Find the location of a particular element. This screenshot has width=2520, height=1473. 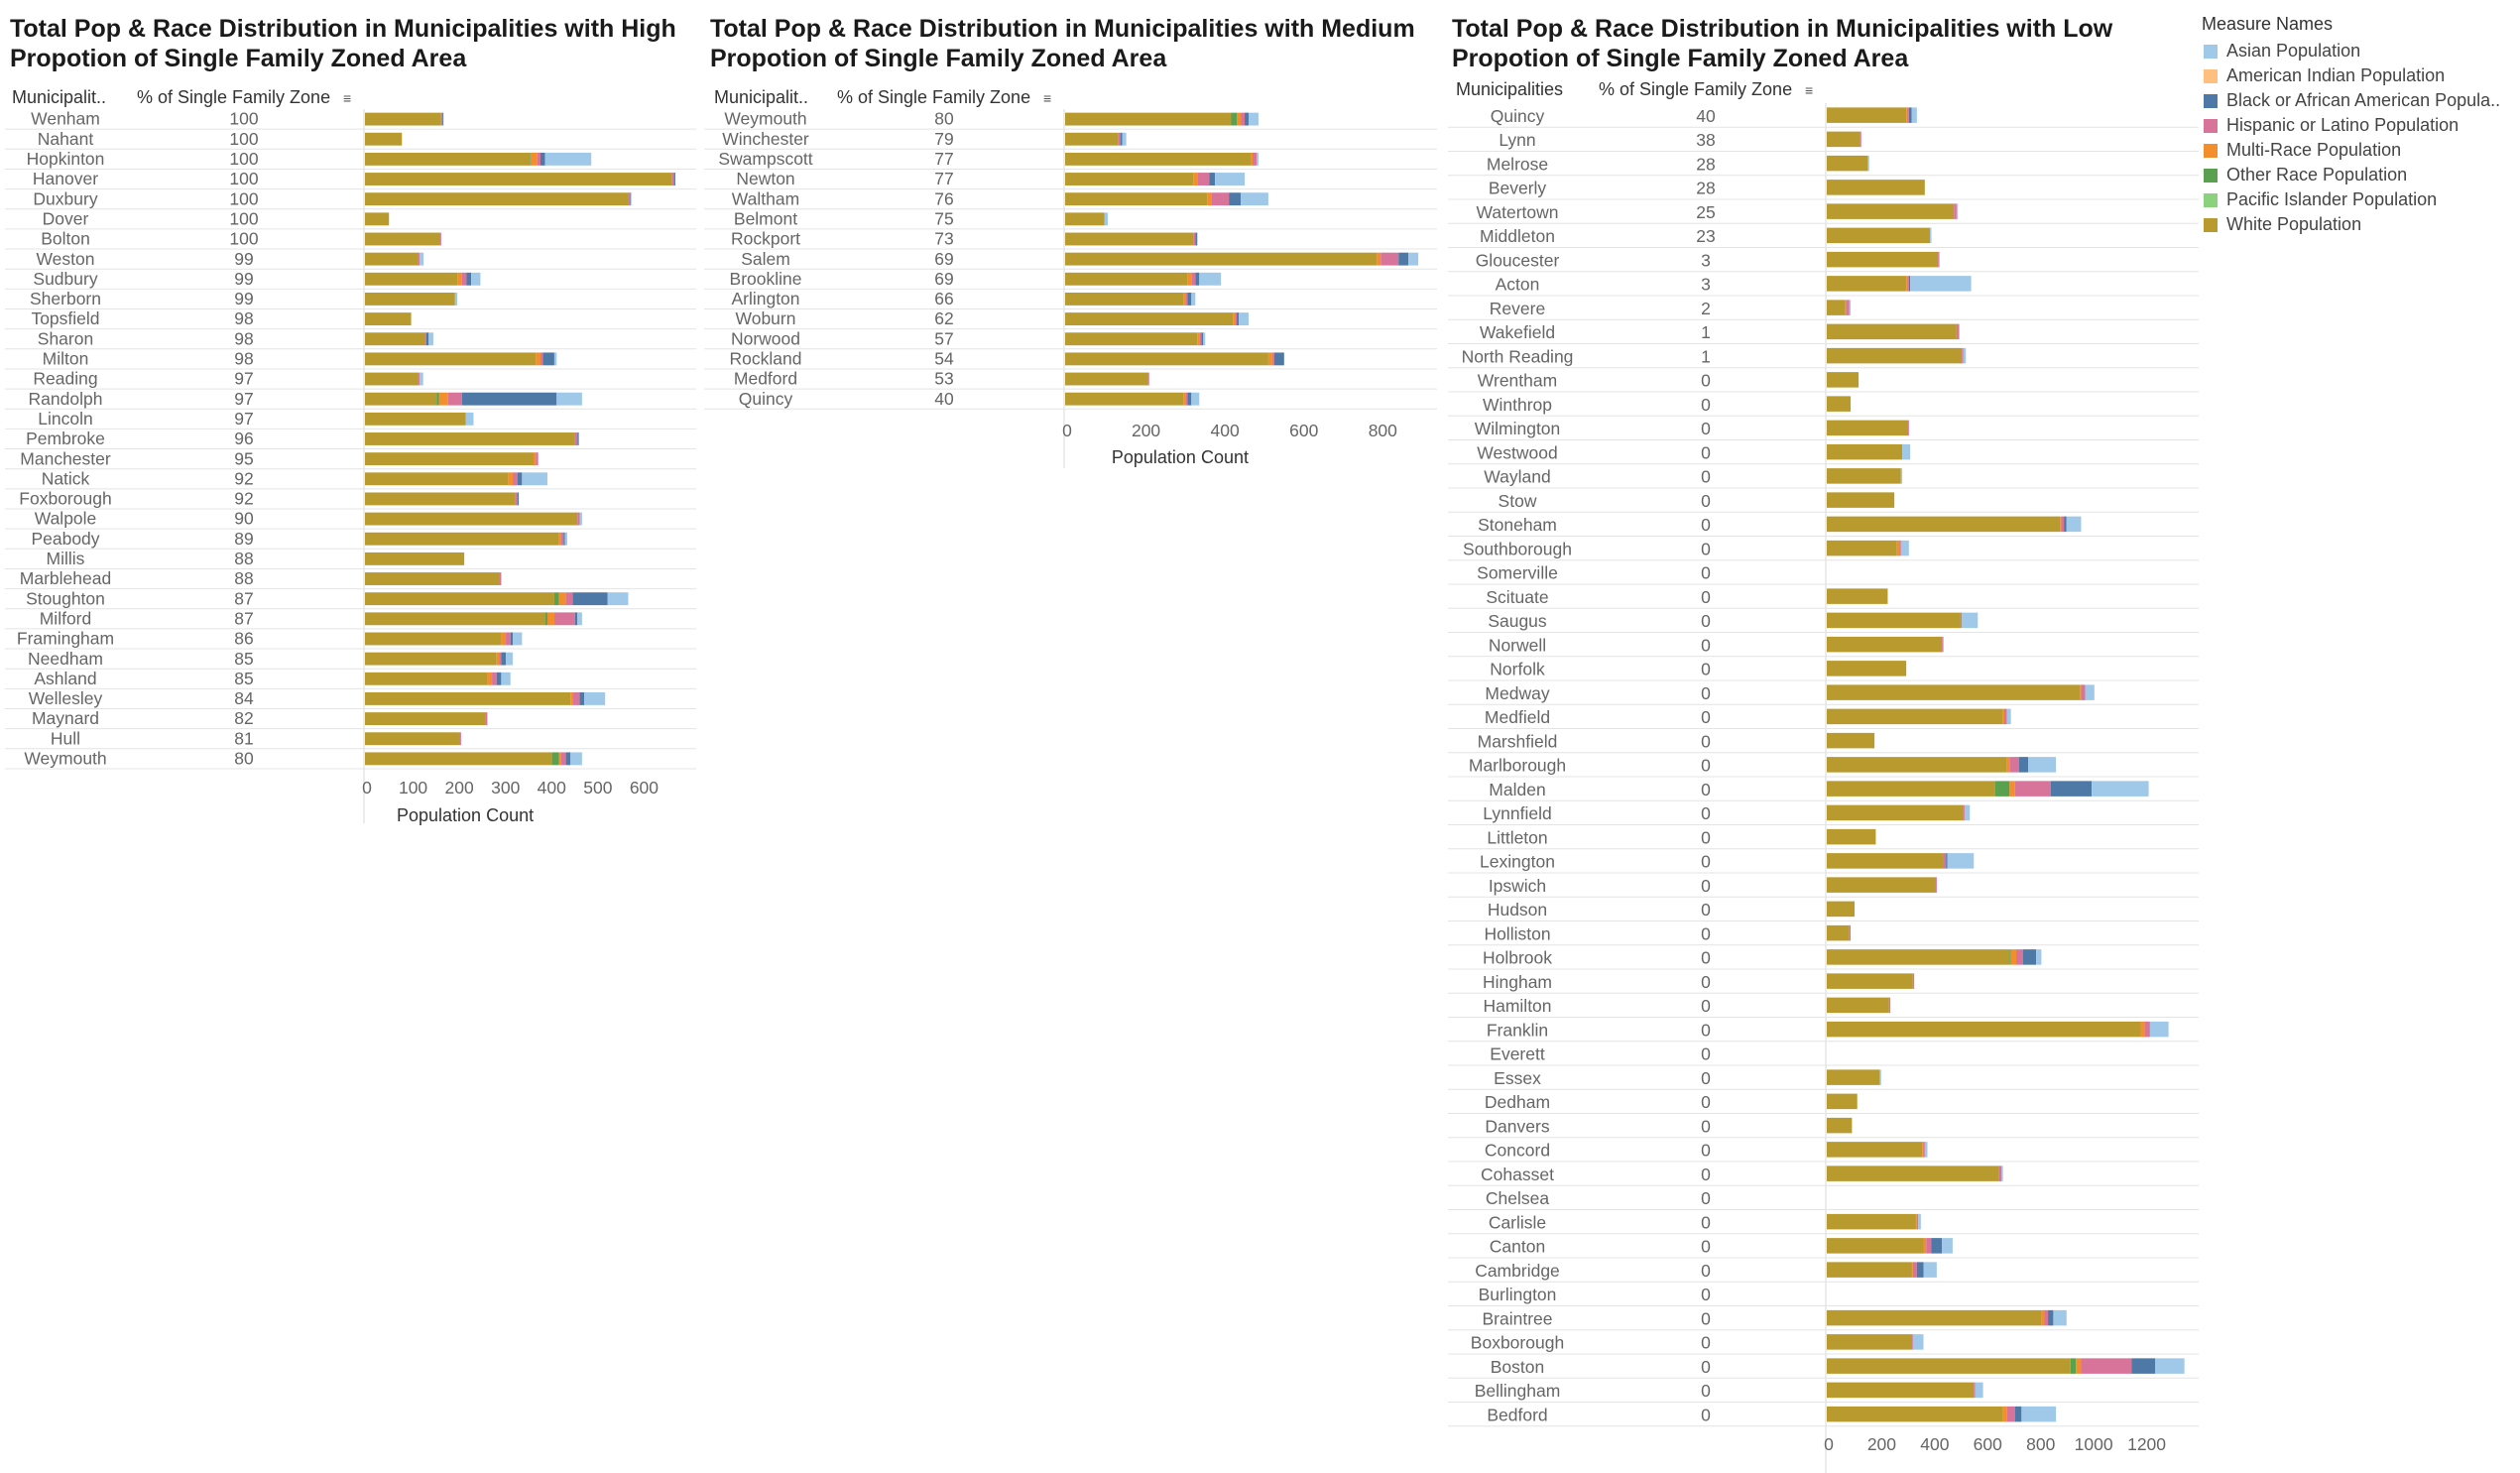

table-row: Duxbury 100 is located at coordinates (350, 199).